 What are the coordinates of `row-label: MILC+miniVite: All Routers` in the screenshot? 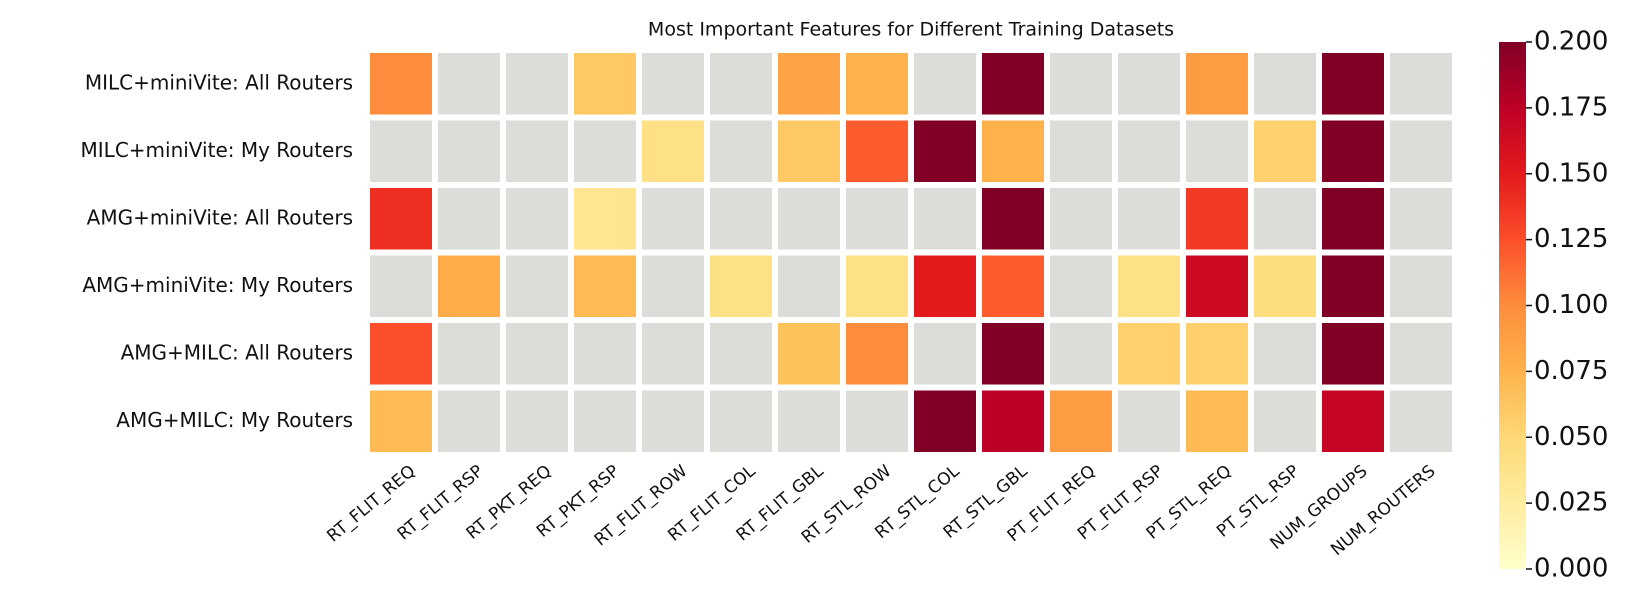 It's located at (219, 82).